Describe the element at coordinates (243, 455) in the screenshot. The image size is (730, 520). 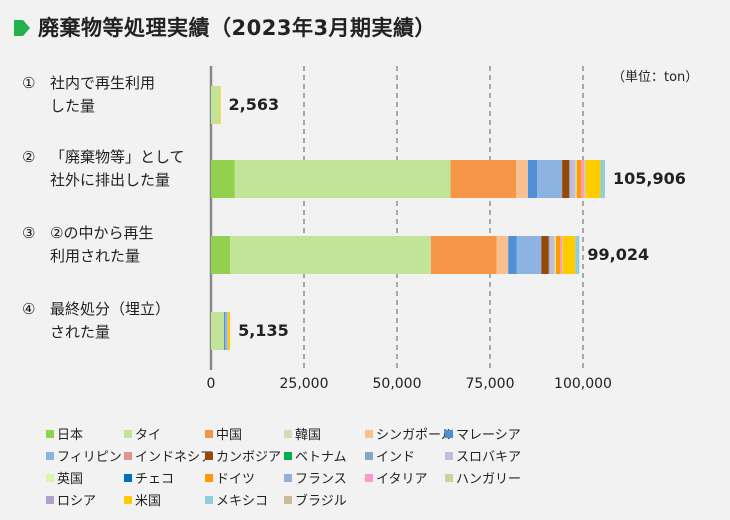
I see `legend-item: カンボジア` at that location.